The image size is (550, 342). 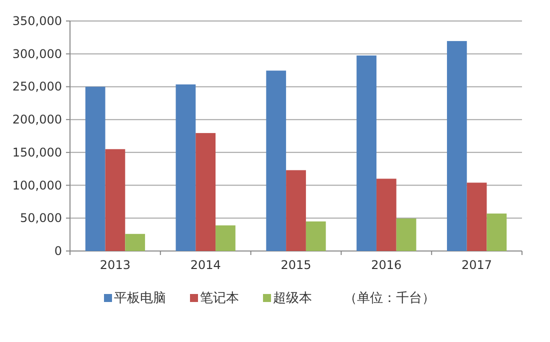 What do you see at coordinates (389, 298) in the screenshot?
I see `text: （单位：千台）` at bounding box center [389, 298].